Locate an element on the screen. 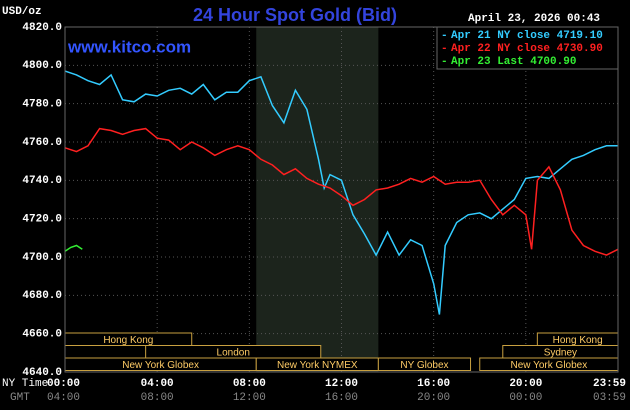 The height and width of the screenshot is (410, 630). legend-label: Apr 21 NY close 4719.10 is located at coordinates (527, 36).